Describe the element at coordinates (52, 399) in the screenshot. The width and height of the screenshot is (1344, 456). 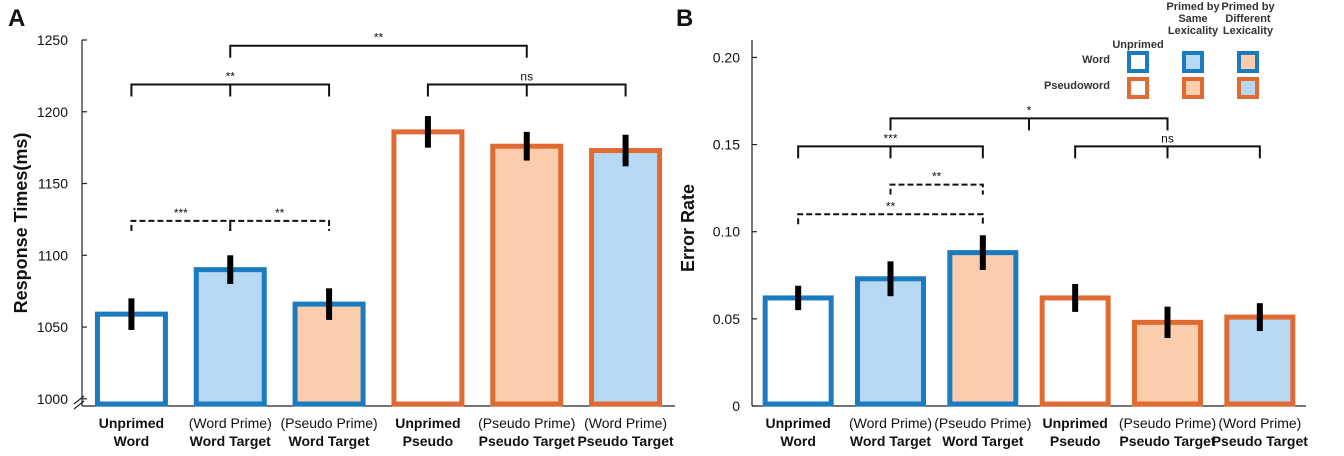
I see `y-tick-label: 1000` at that location.